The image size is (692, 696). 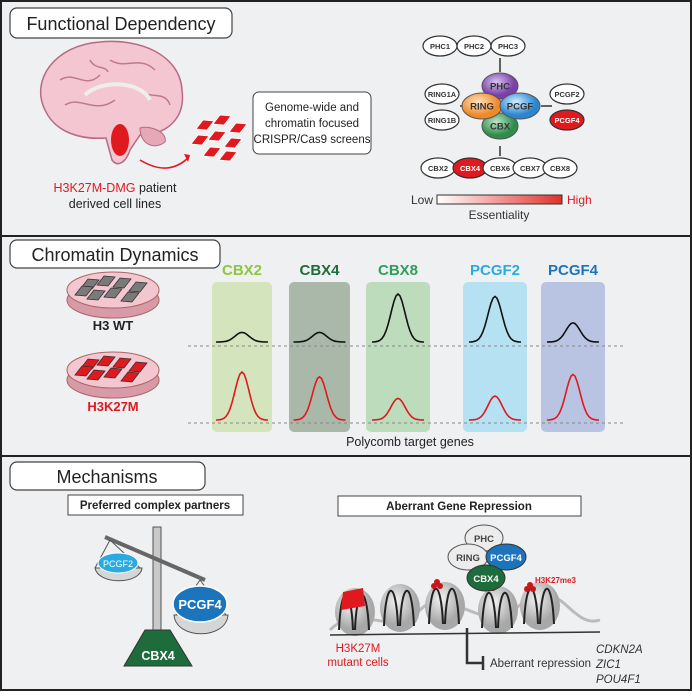 I want to click on core-label: RING, so click(x=482, y=107).